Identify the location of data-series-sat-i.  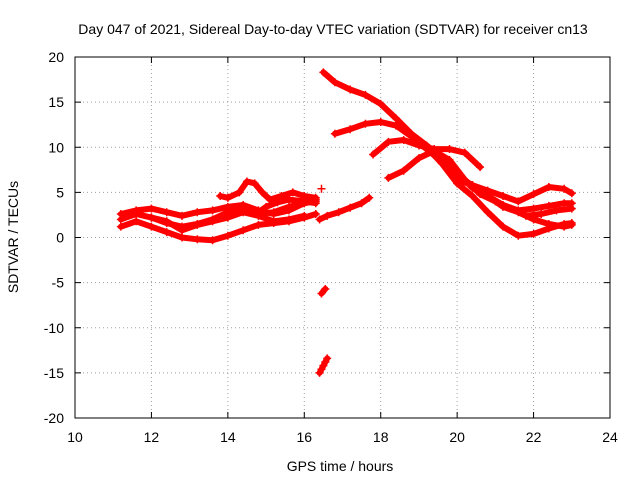
(323, 291).